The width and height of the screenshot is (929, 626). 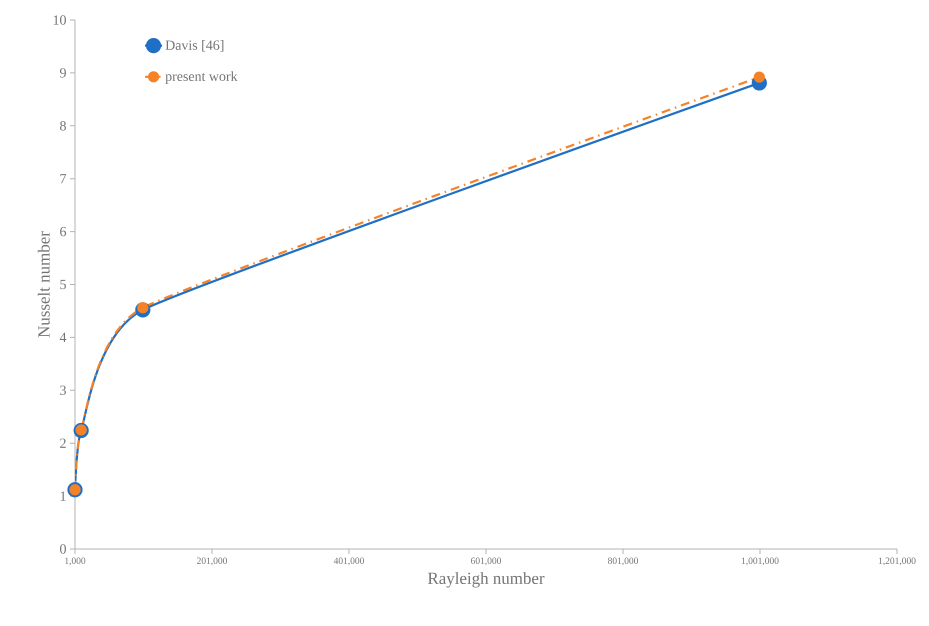 What do you see at coordinates (486, 562) in the screenshot?
I see `x-tick-label: 601,000` at bounding box center [486, 562].